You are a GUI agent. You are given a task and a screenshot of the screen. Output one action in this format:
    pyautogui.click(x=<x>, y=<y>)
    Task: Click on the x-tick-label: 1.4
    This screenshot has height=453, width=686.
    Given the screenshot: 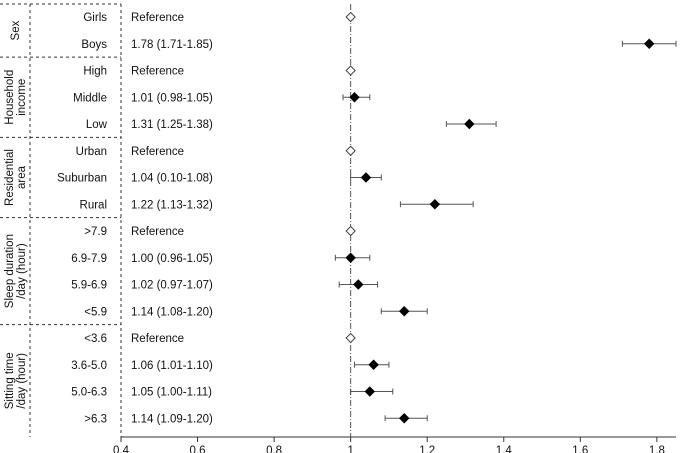 What is the action you would take?
    pyautogui.click(x=504, y=449)
    